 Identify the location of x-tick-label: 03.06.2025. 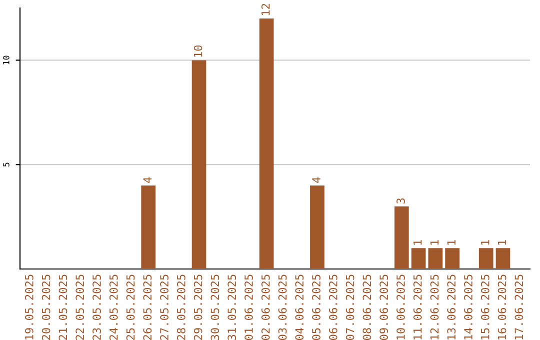
(282, 307).